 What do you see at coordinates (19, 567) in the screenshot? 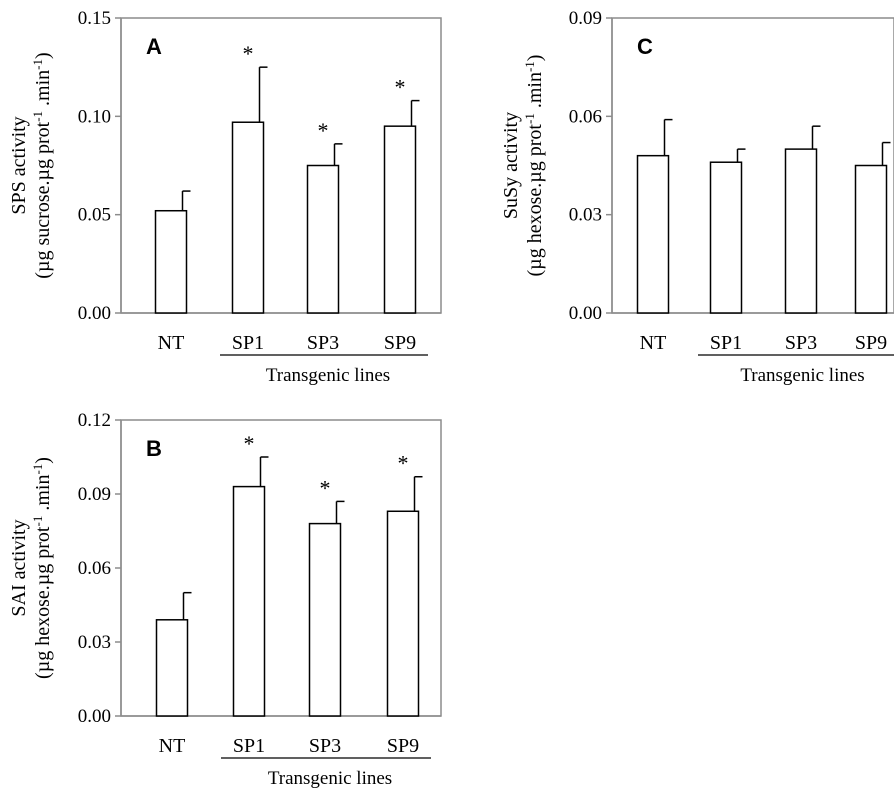
I see `y-axis-title: SAI activity` at bounding box center [19, 567].